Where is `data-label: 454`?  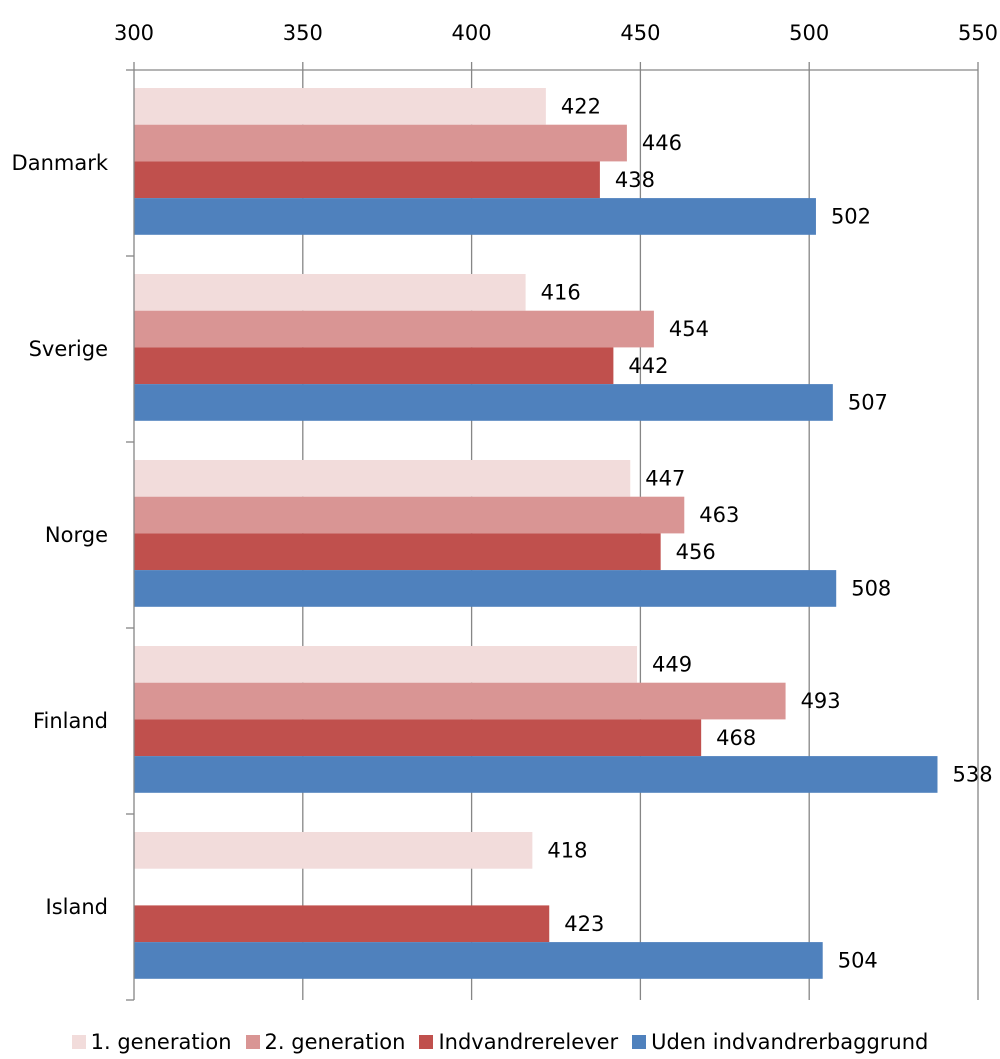 data-label: 454 is located at coordinates (689, 329).